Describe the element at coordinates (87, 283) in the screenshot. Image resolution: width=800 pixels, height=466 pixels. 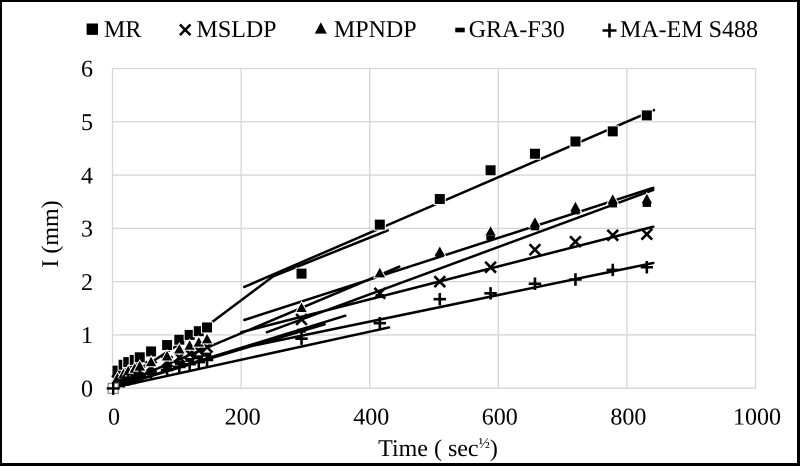
I see `svg-text: 2` at that location.